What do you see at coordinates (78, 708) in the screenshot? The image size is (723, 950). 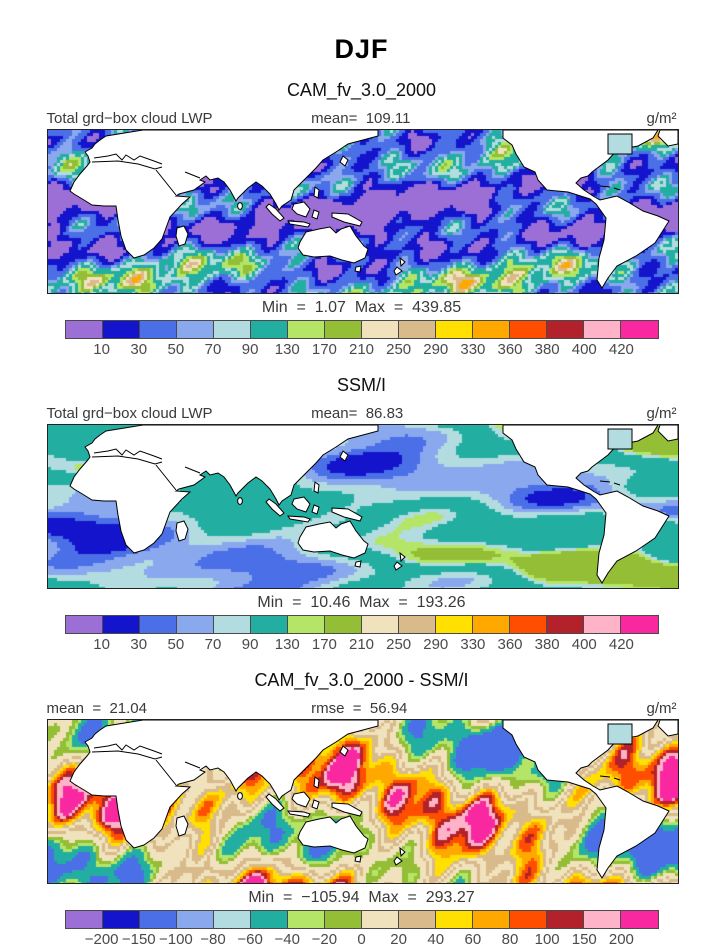 I see `panel3-mean-label: mean =` at bounding box center [78, 708].